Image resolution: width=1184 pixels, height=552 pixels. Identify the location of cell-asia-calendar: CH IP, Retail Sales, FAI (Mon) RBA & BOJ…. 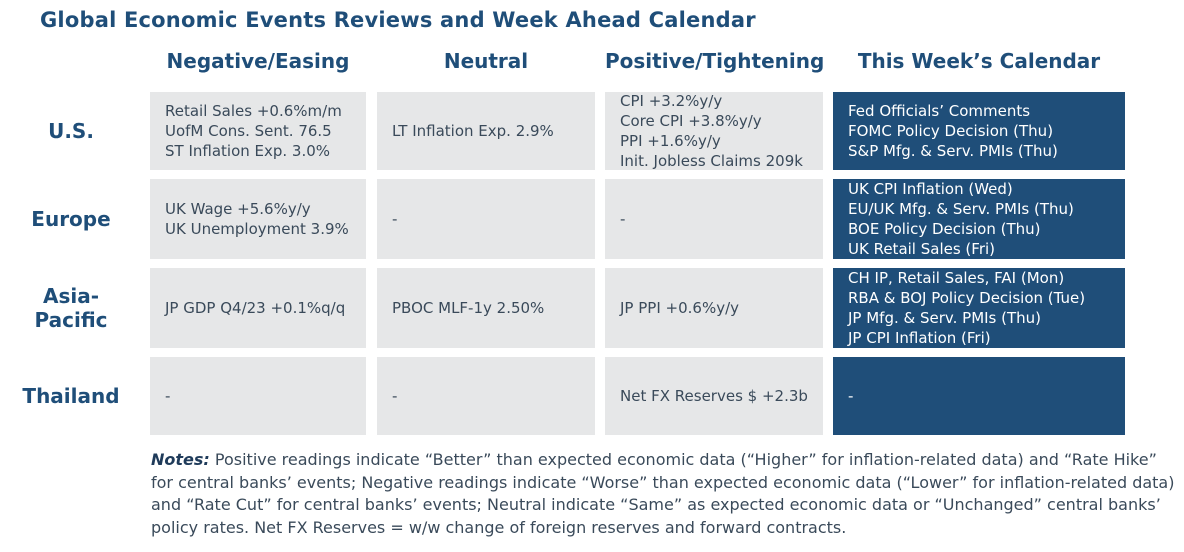
(979, 308).